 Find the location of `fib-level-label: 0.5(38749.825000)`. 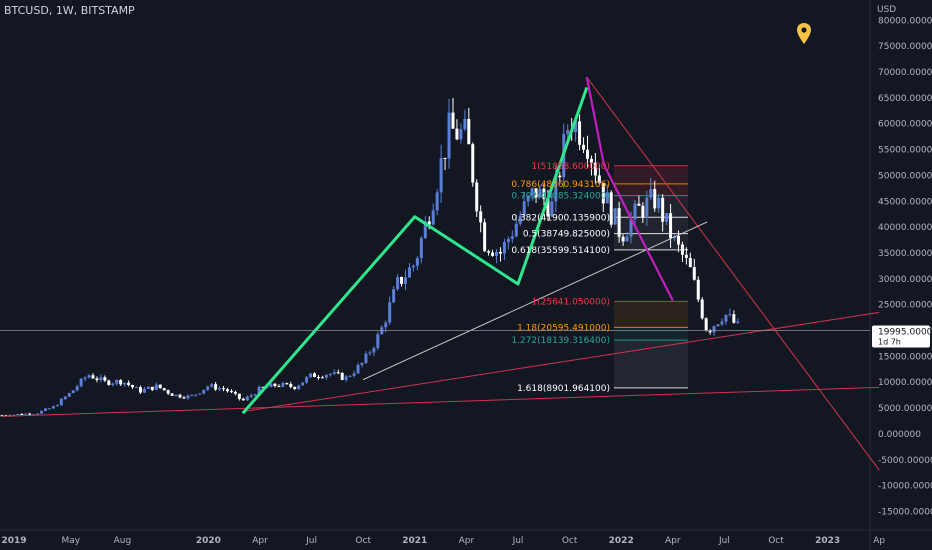

fib-level-label: 0.5(38749.825000) is located at coordinates (566, 235).